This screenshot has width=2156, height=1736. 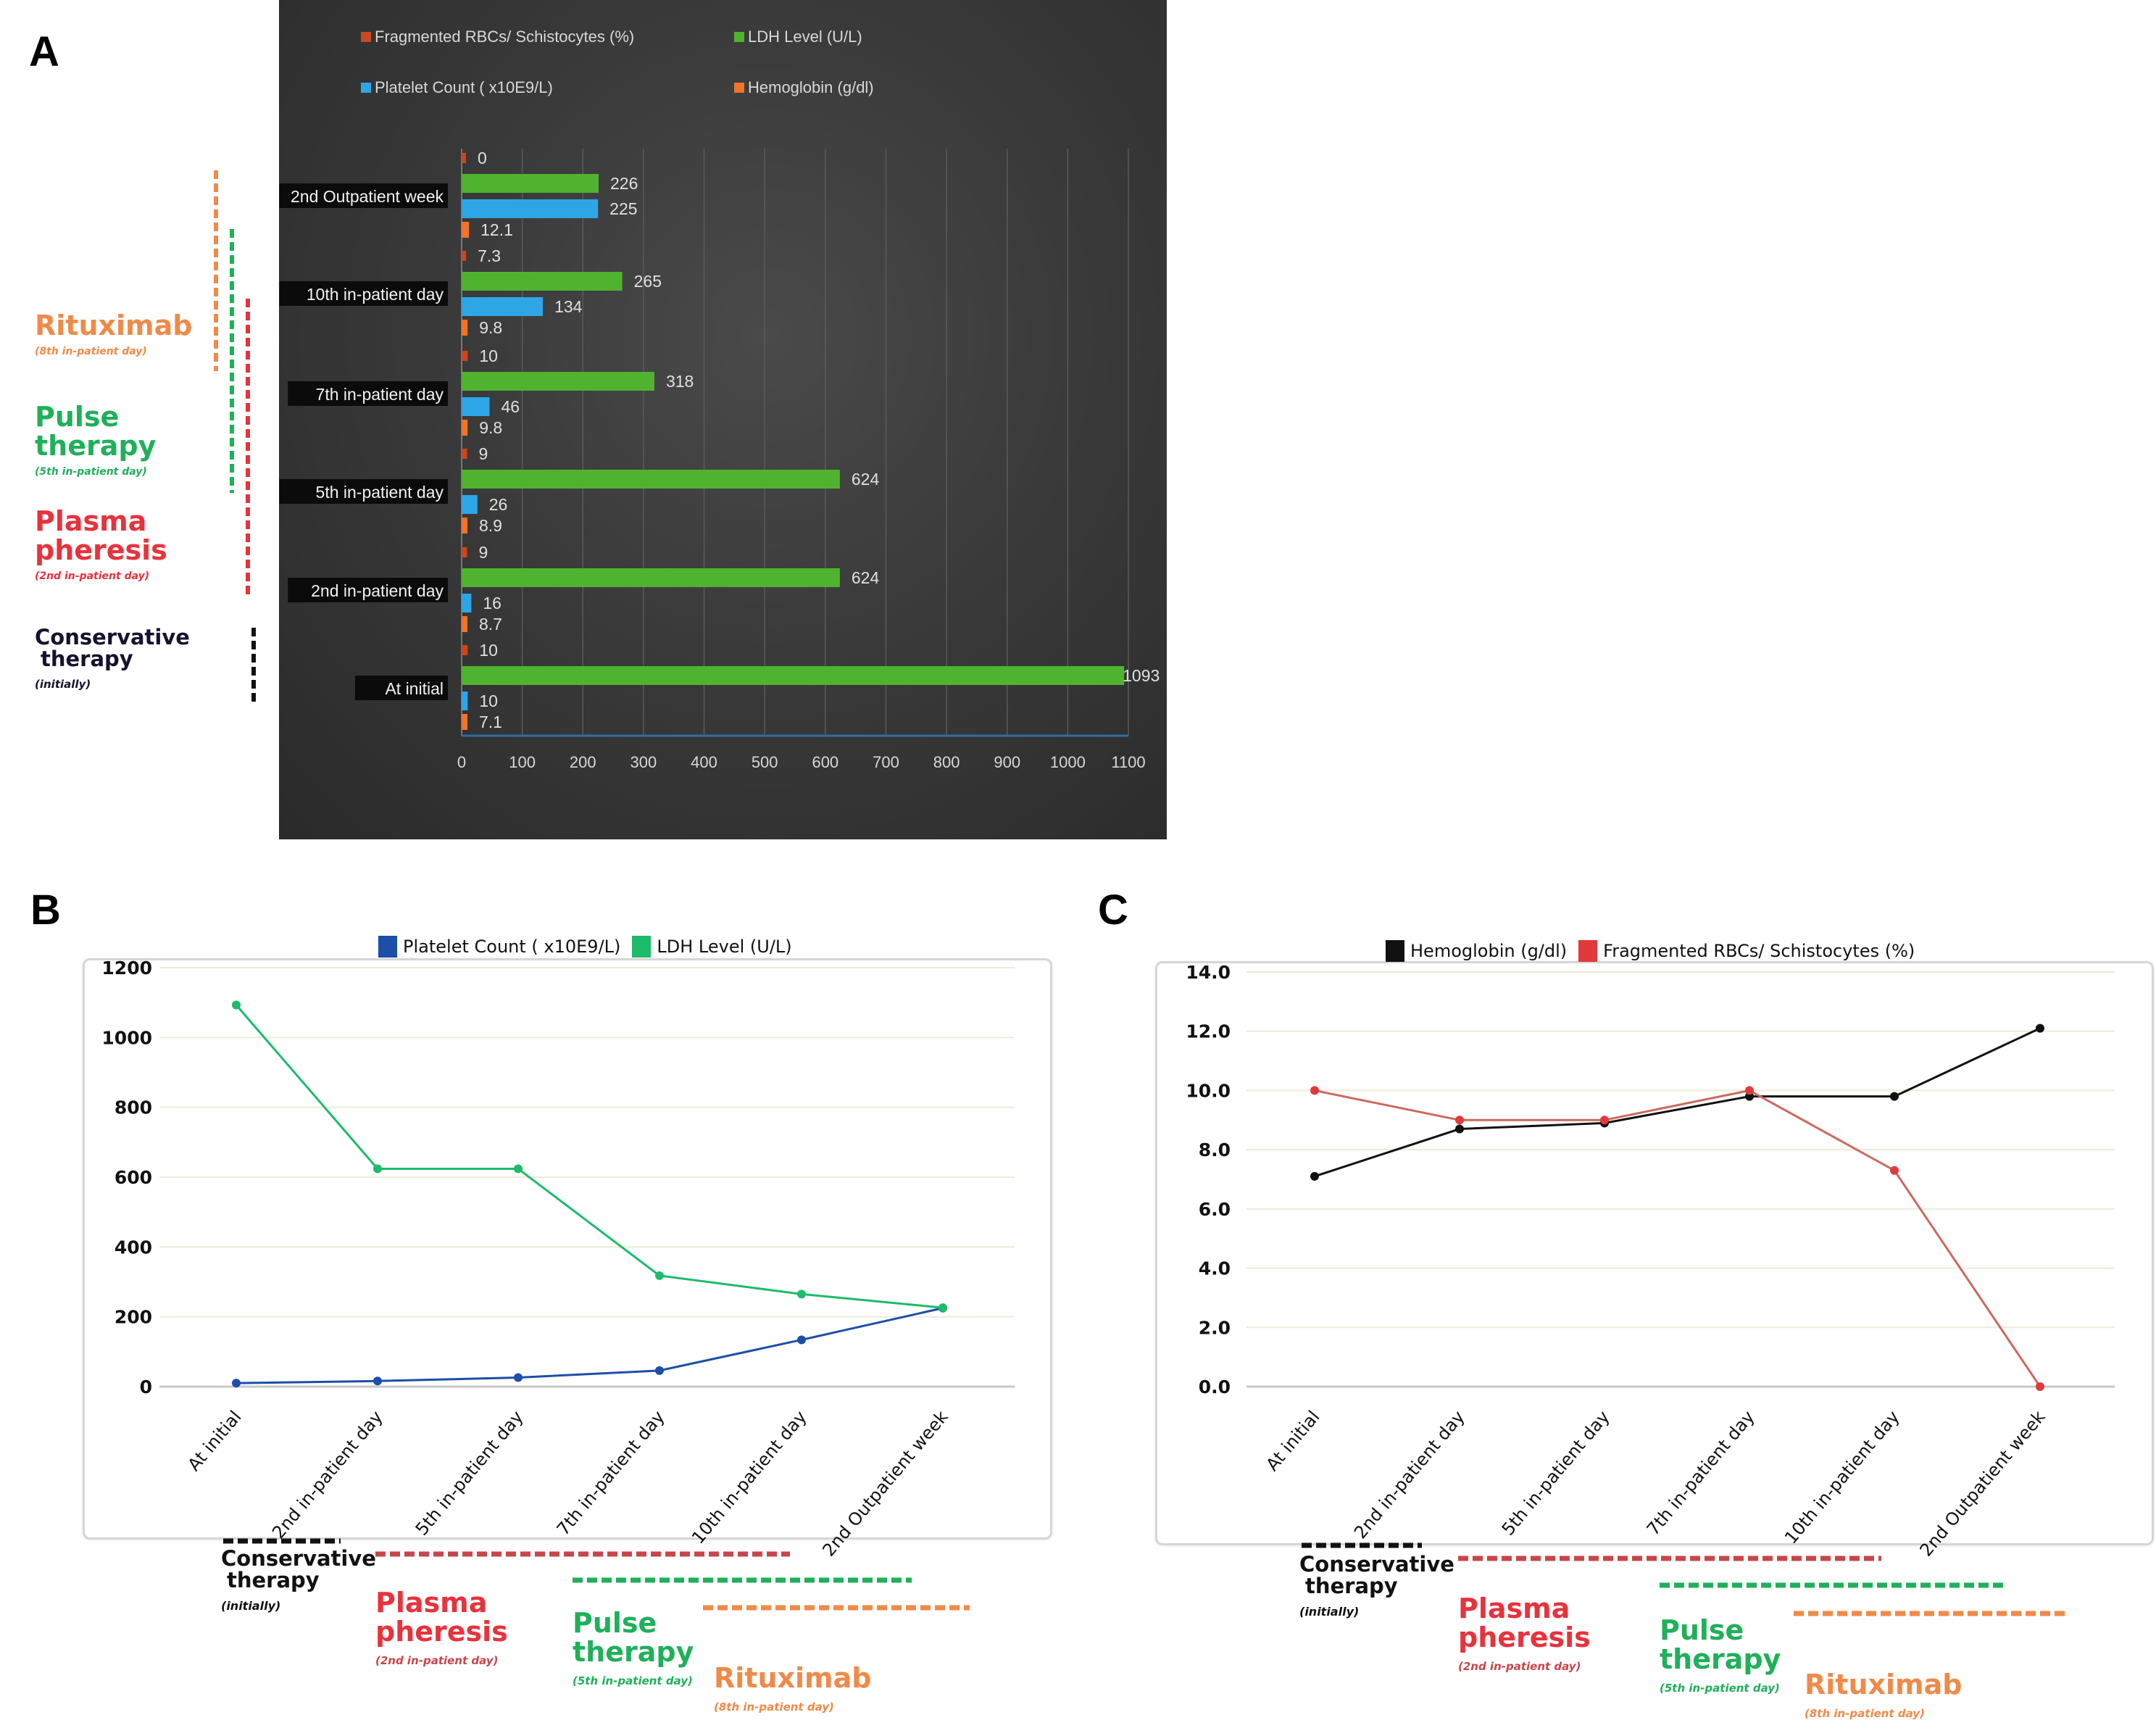 What do you see at coordinates (1208, 972) in the screenshot?
I see `y-tick-label: 14.0` at bounding box center [1208, 972].